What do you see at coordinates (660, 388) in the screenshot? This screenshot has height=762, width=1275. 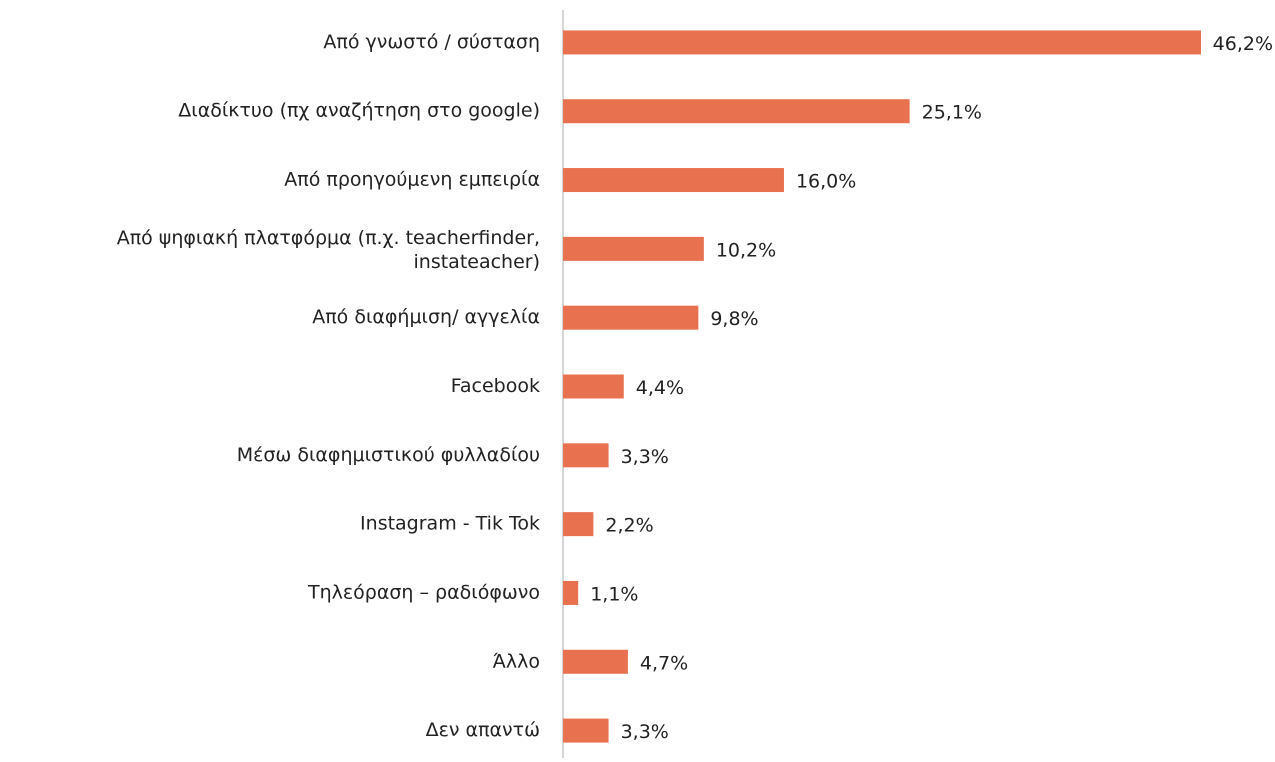 I see `value-label: 4,4%` at bounding box center [660, 388].